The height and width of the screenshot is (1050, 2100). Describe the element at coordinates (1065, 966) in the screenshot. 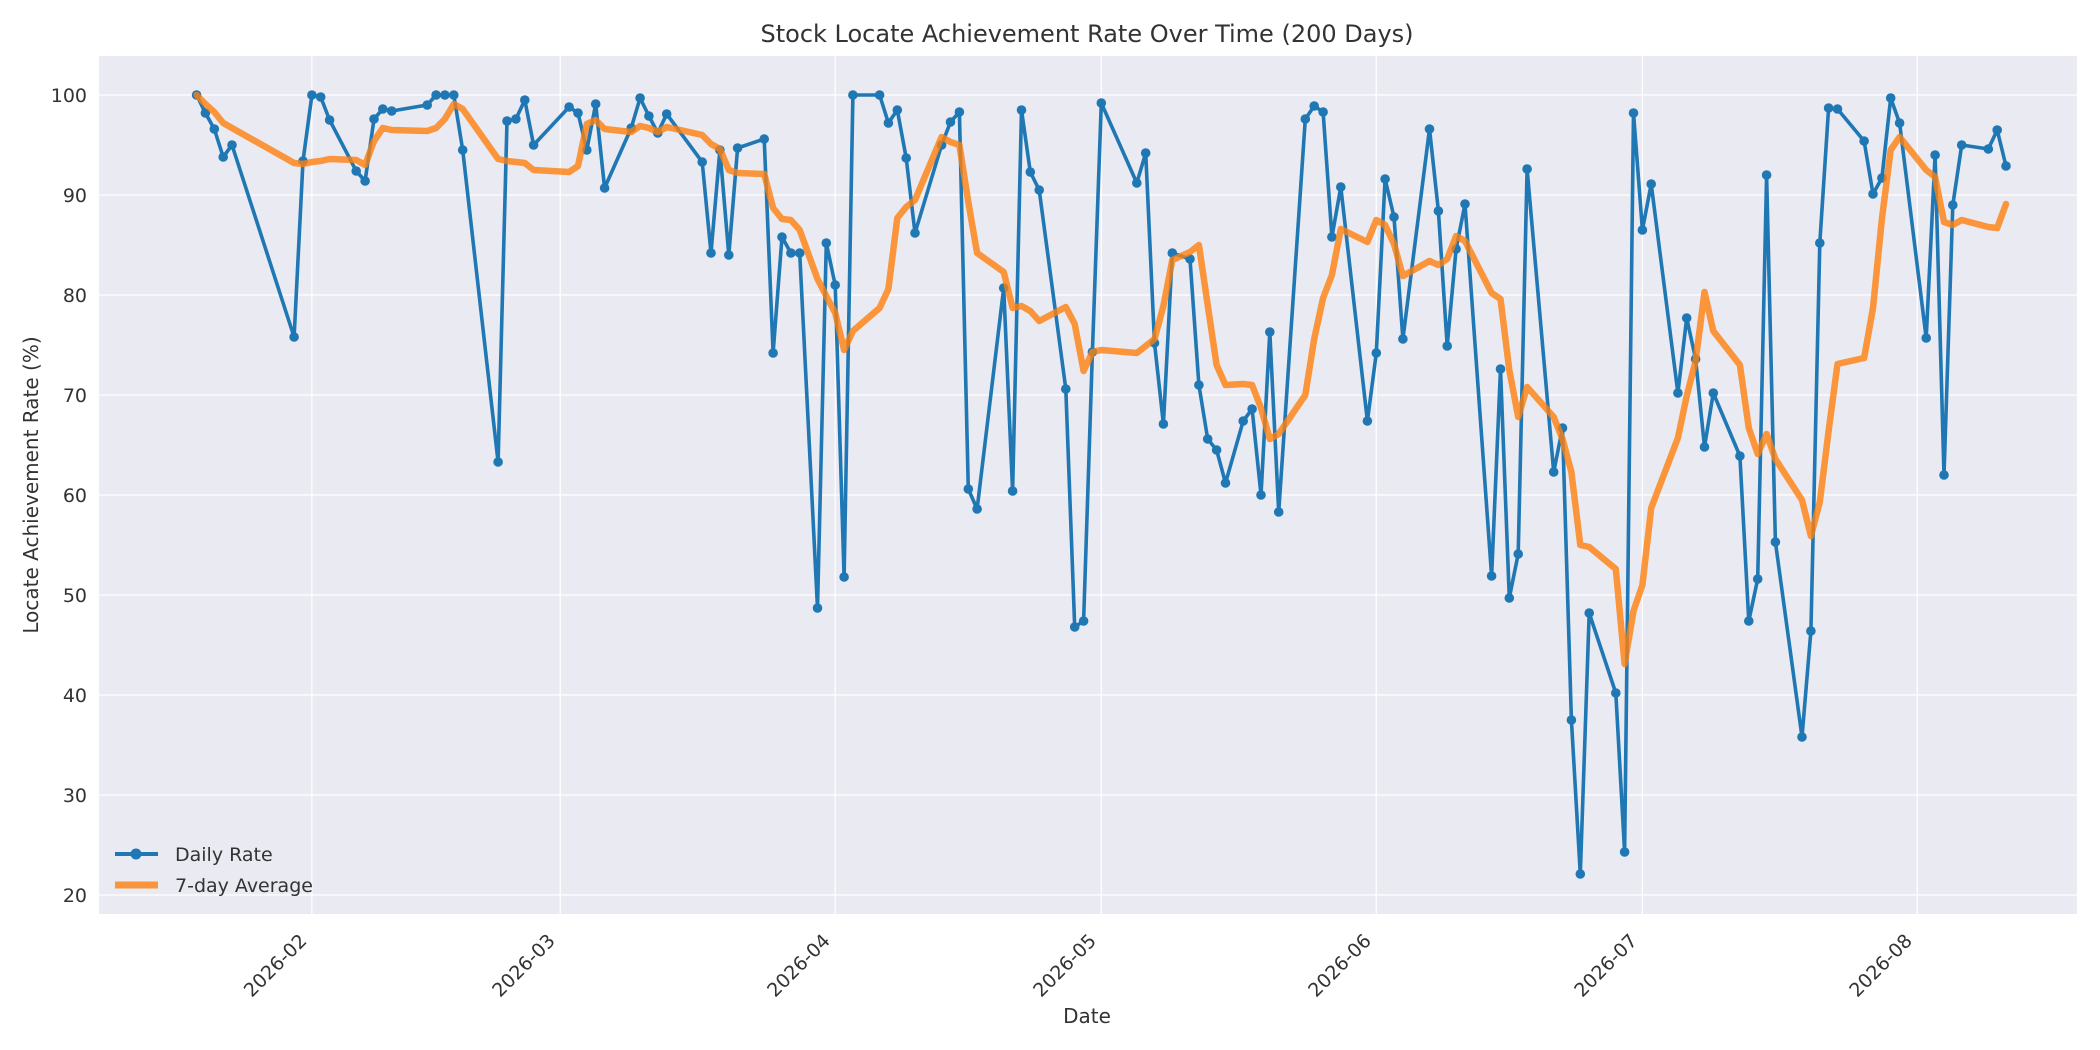

I see `x-tick-label: 2026-05` at that location.